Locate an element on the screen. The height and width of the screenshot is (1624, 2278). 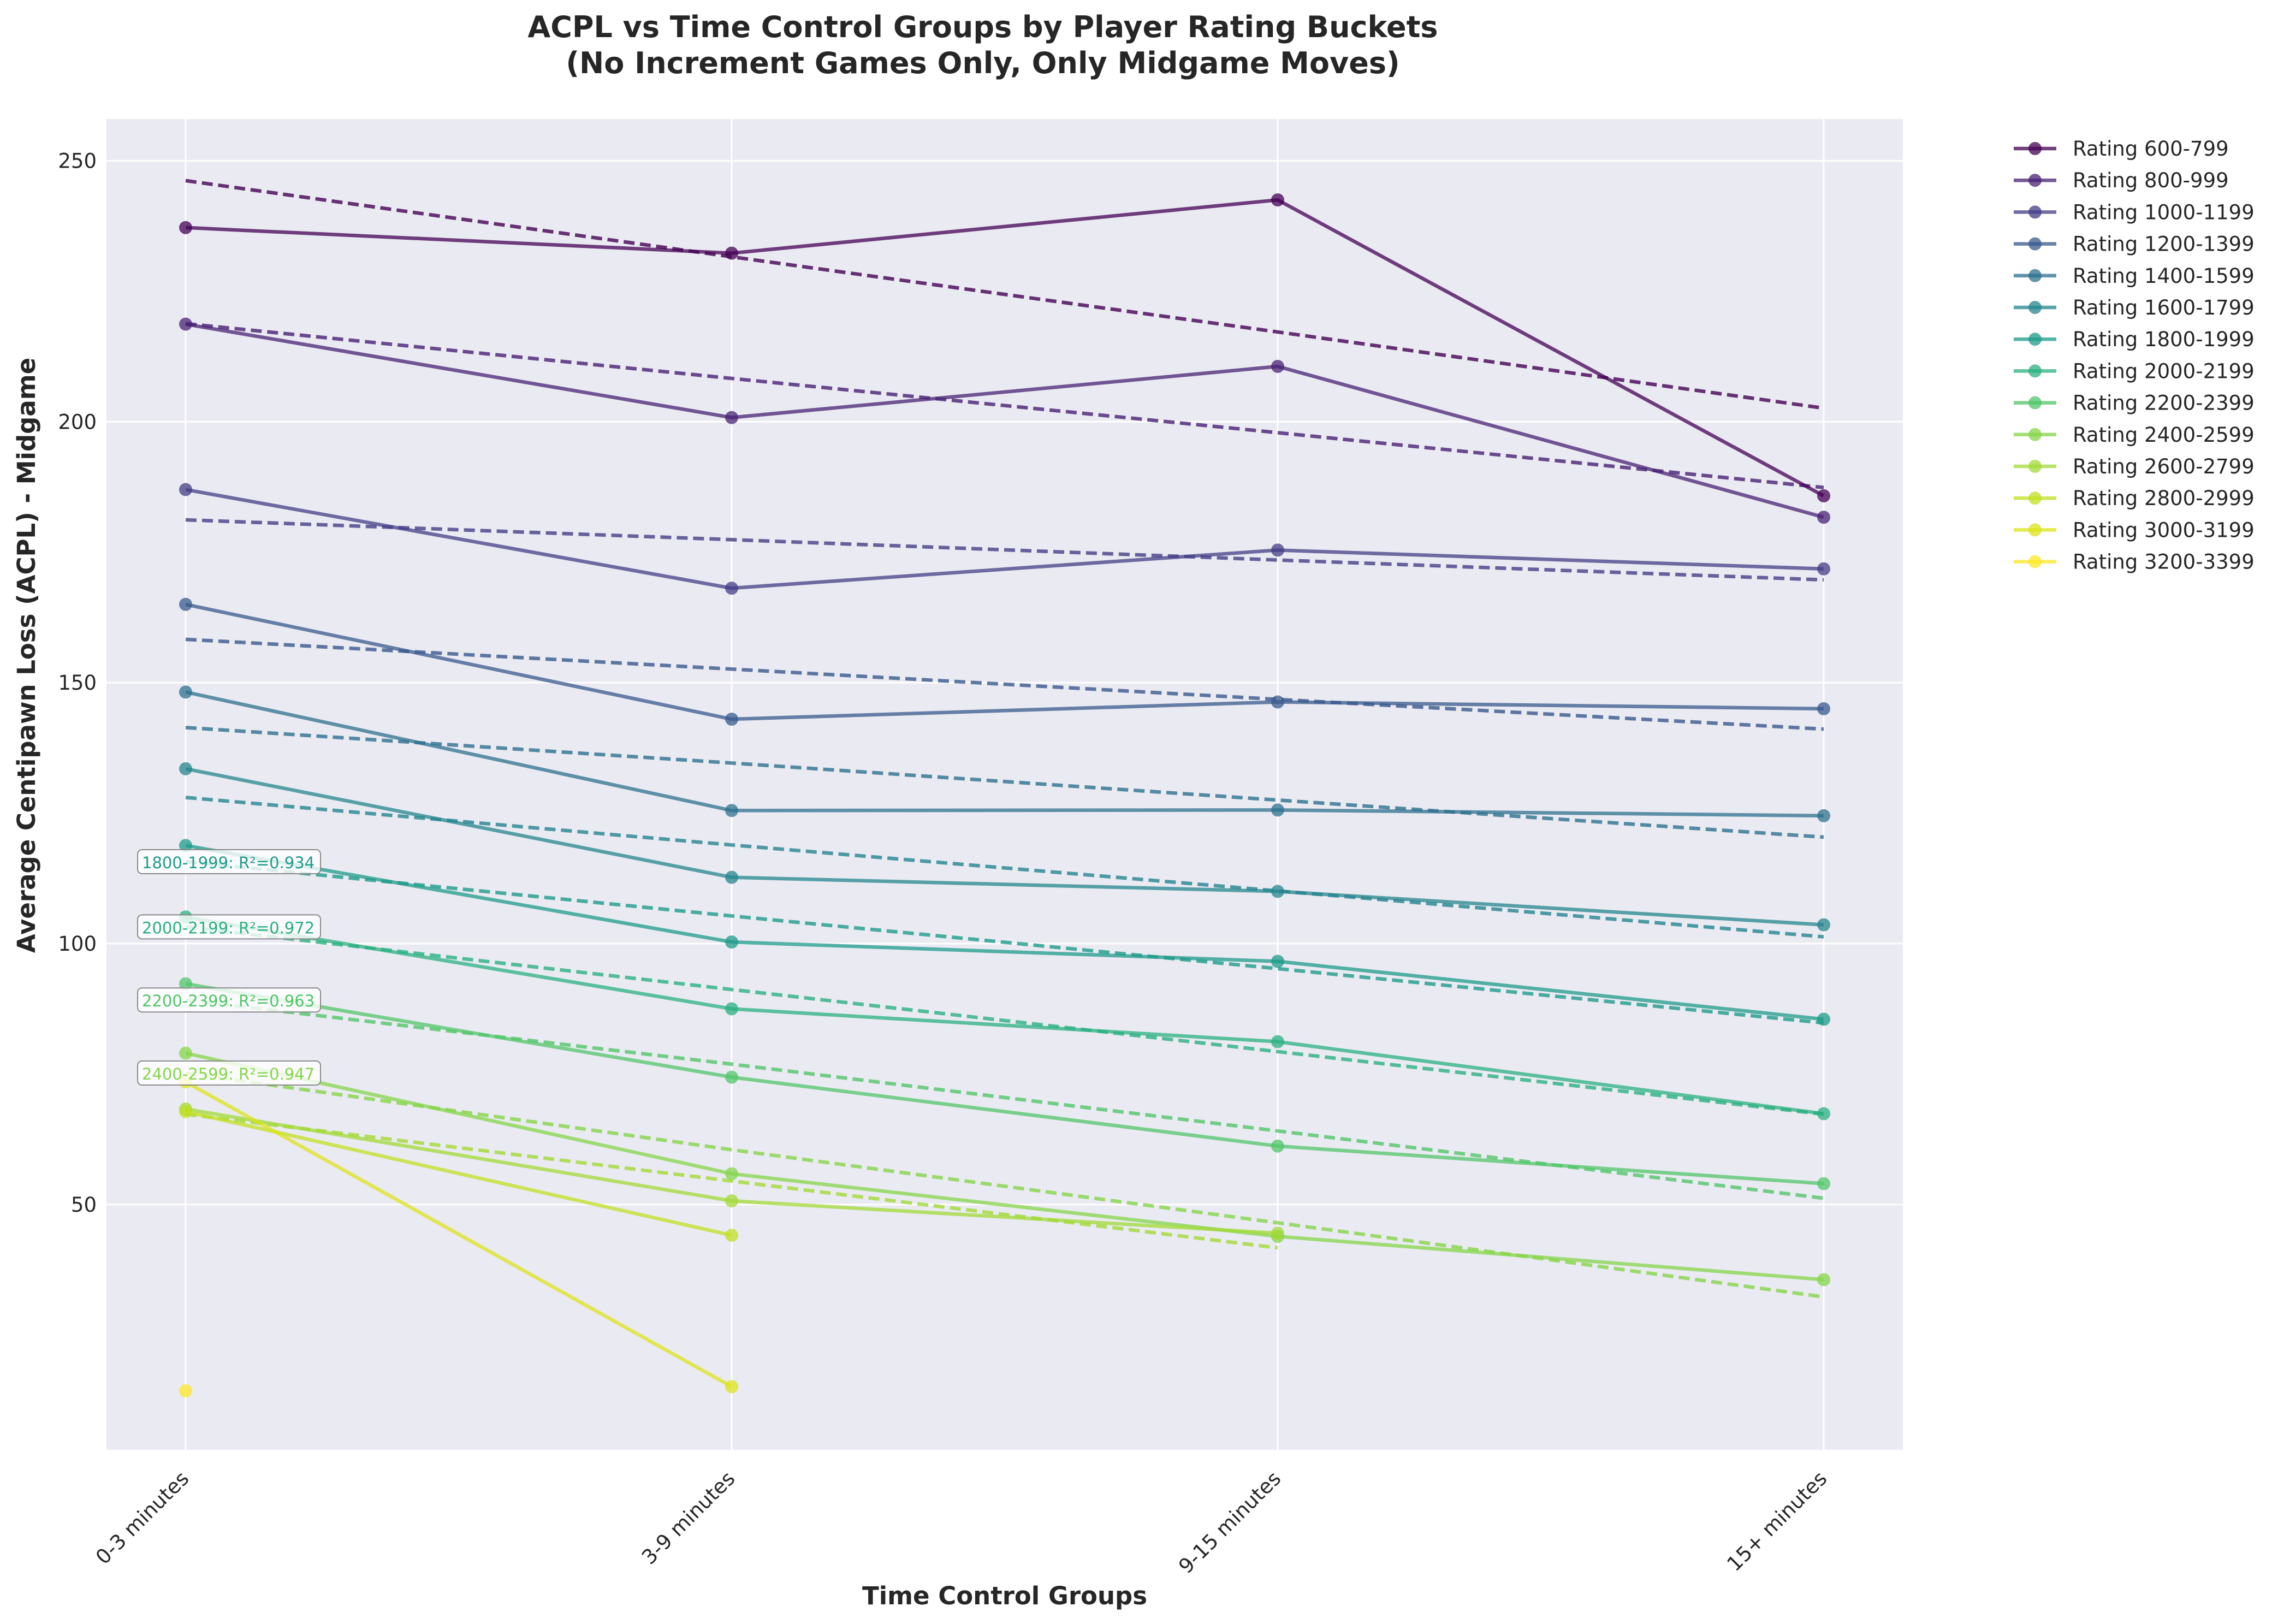
x-axis-label: Time Control Groups is located at coordinates (1005, 1595).